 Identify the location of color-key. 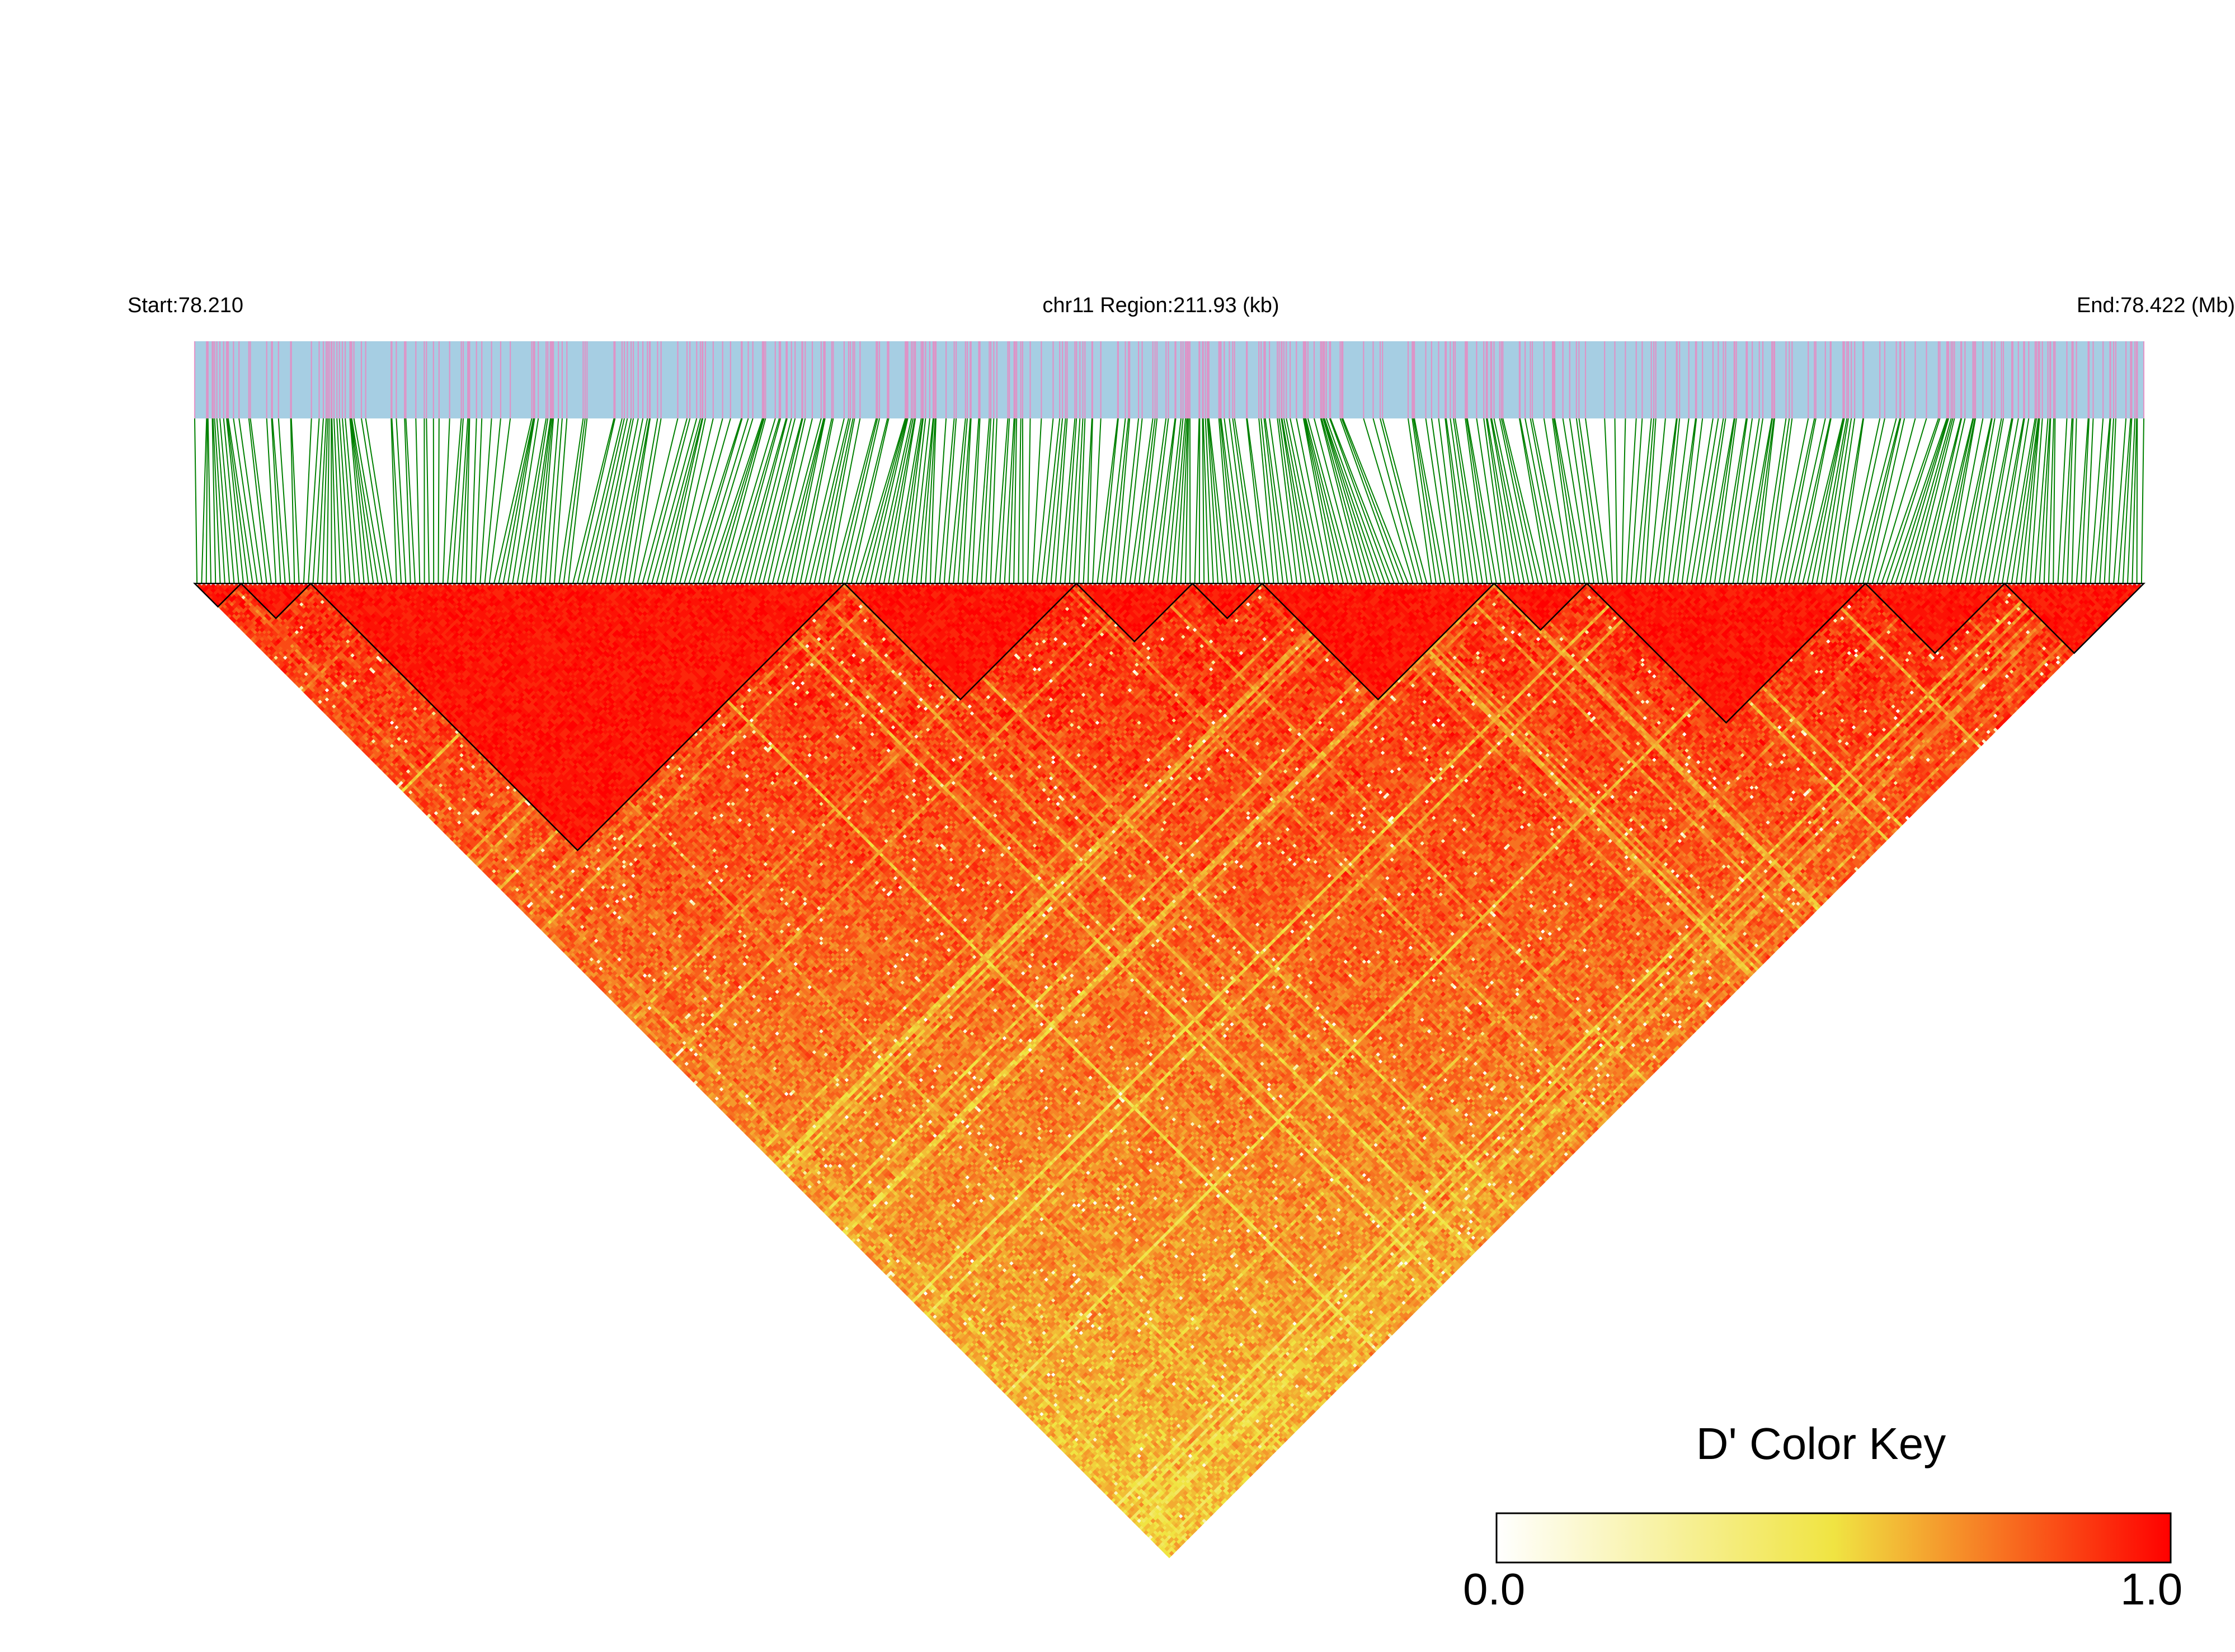
(1833, 1538).